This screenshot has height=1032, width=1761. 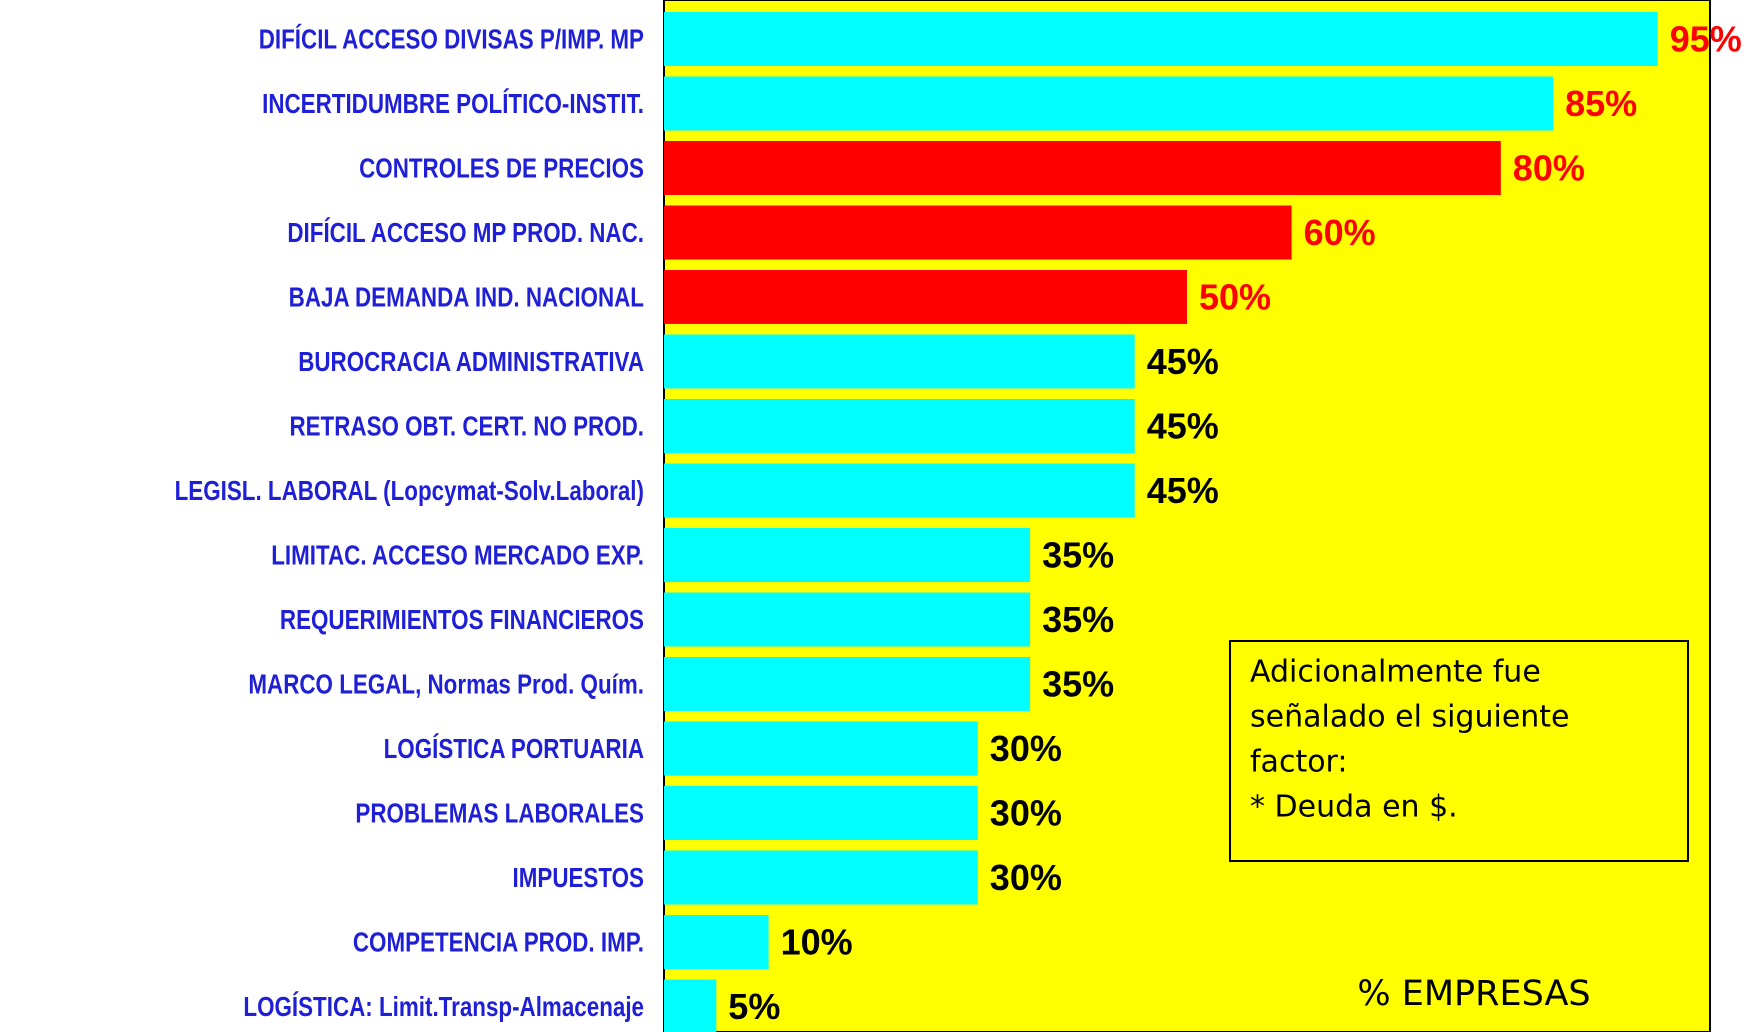 What do you see at coordinates (465, 233) in the screenshot?
I see `category-label: DIFÍCIL ACCESO MP PROD. NAC.` at bounding box center [465, 233].